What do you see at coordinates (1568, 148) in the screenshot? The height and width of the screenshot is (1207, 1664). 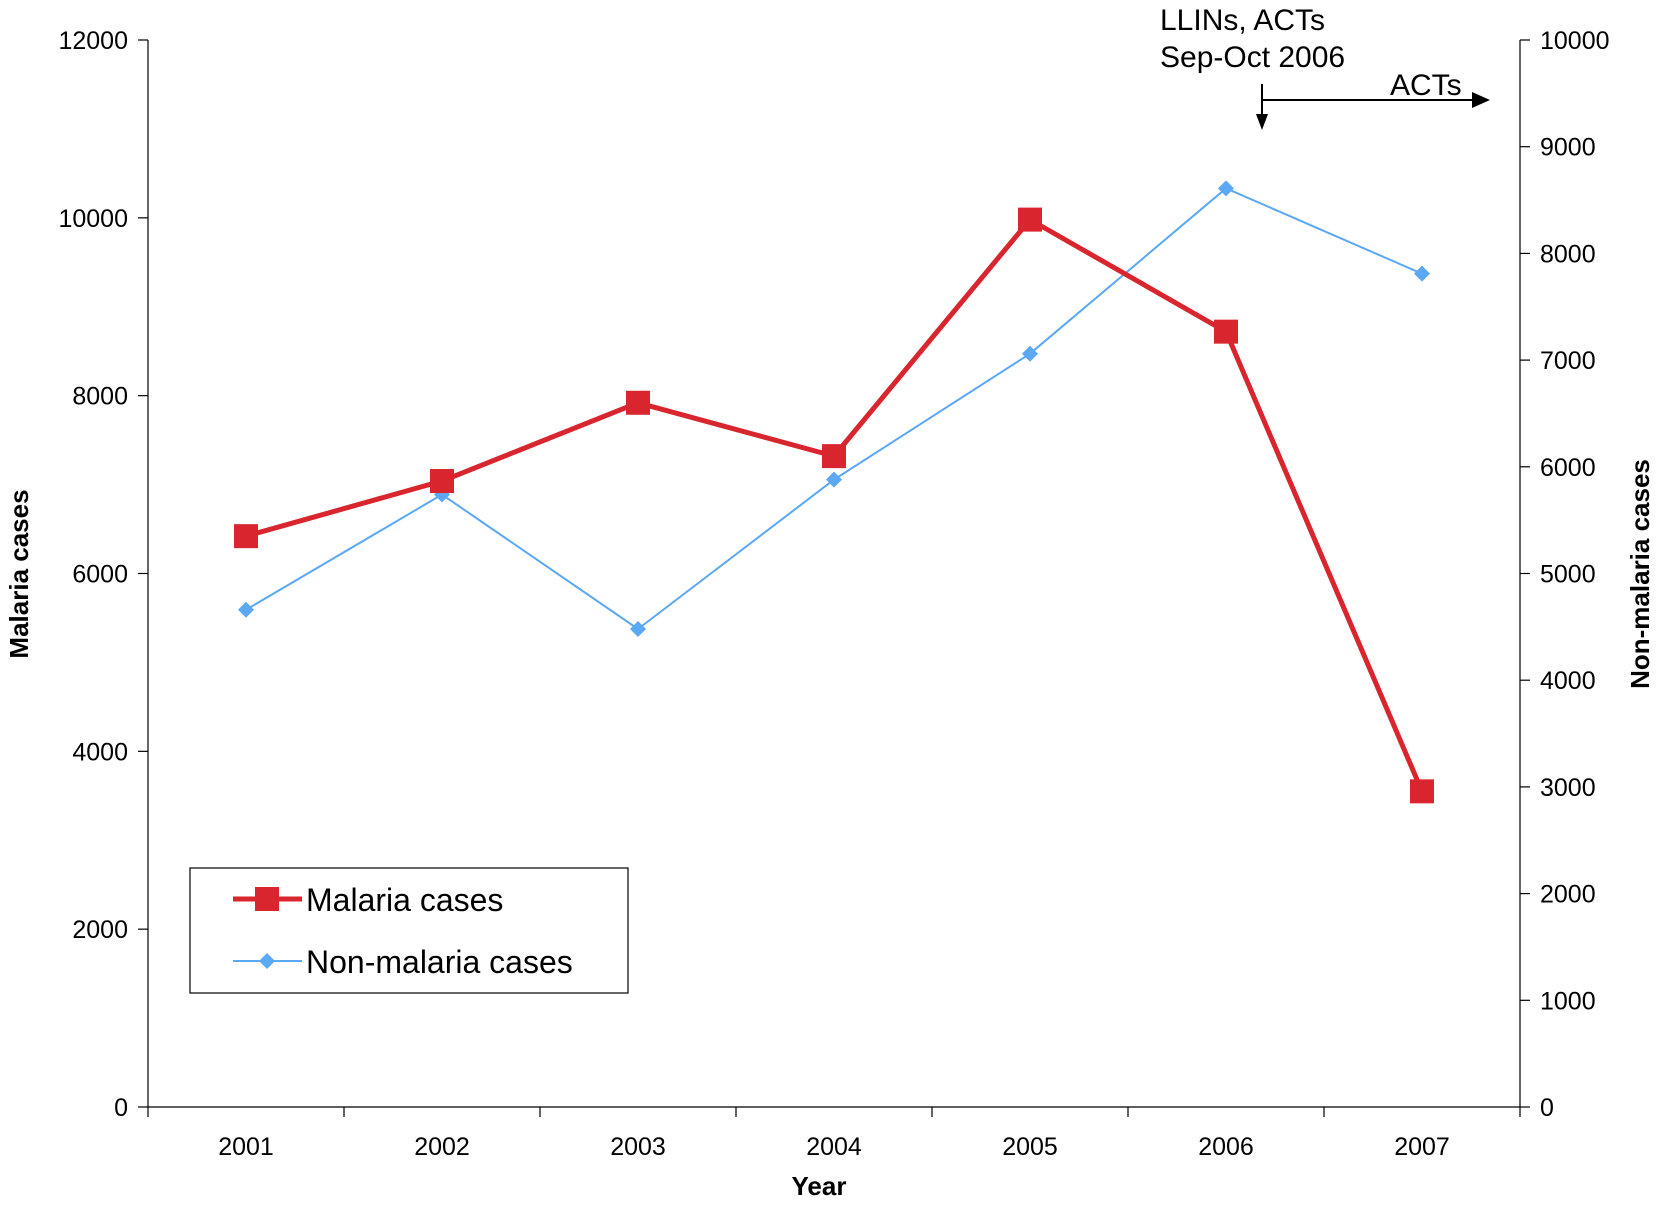 I see `right-tick-label: 9000` at bounding box center [1568, 148].